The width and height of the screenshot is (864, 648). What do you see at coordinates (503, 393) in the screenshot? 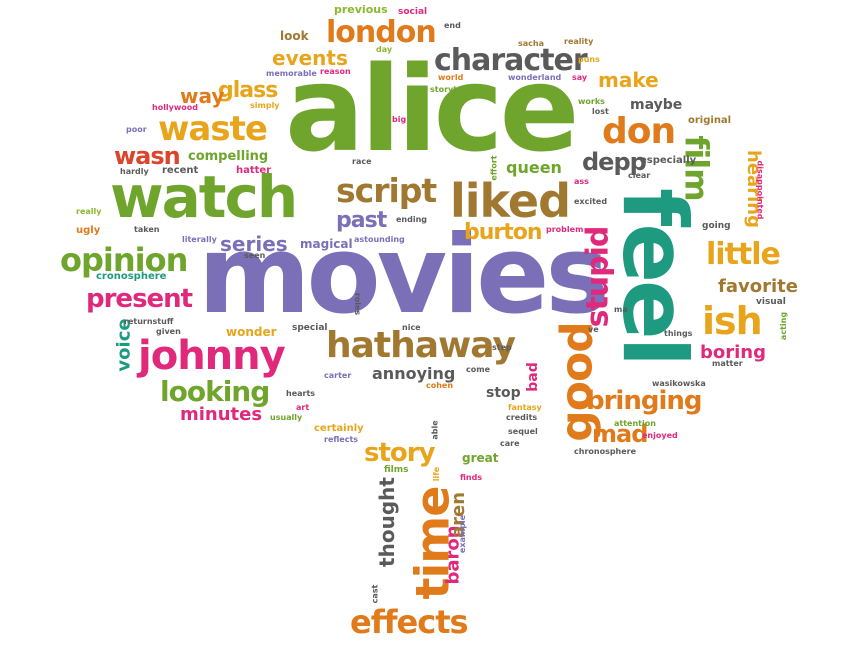
I see `word-stop: stop` at bounding box center [503, 393].